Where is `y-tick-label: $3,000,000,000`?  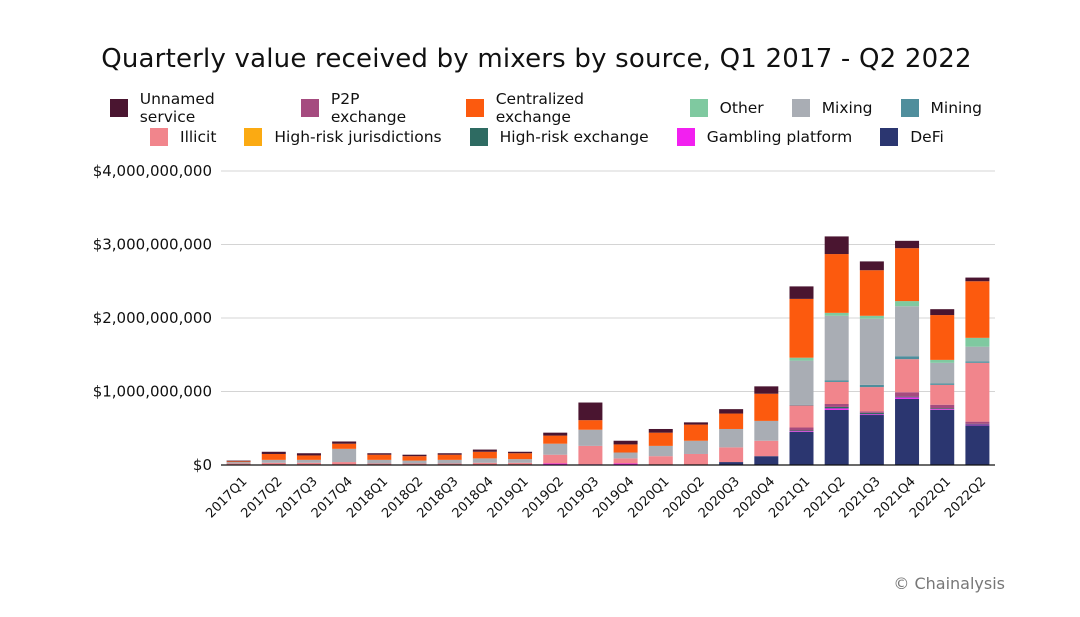
y-tick-label: $3,000,000,000 is located at coordinates (152, 245).